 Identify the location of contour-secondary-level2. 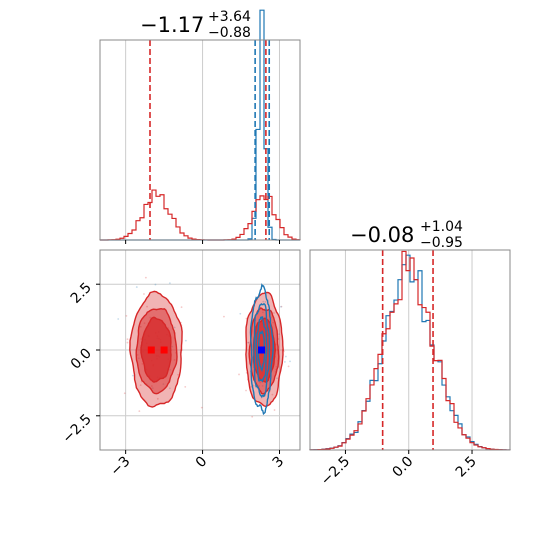
(261, 349).